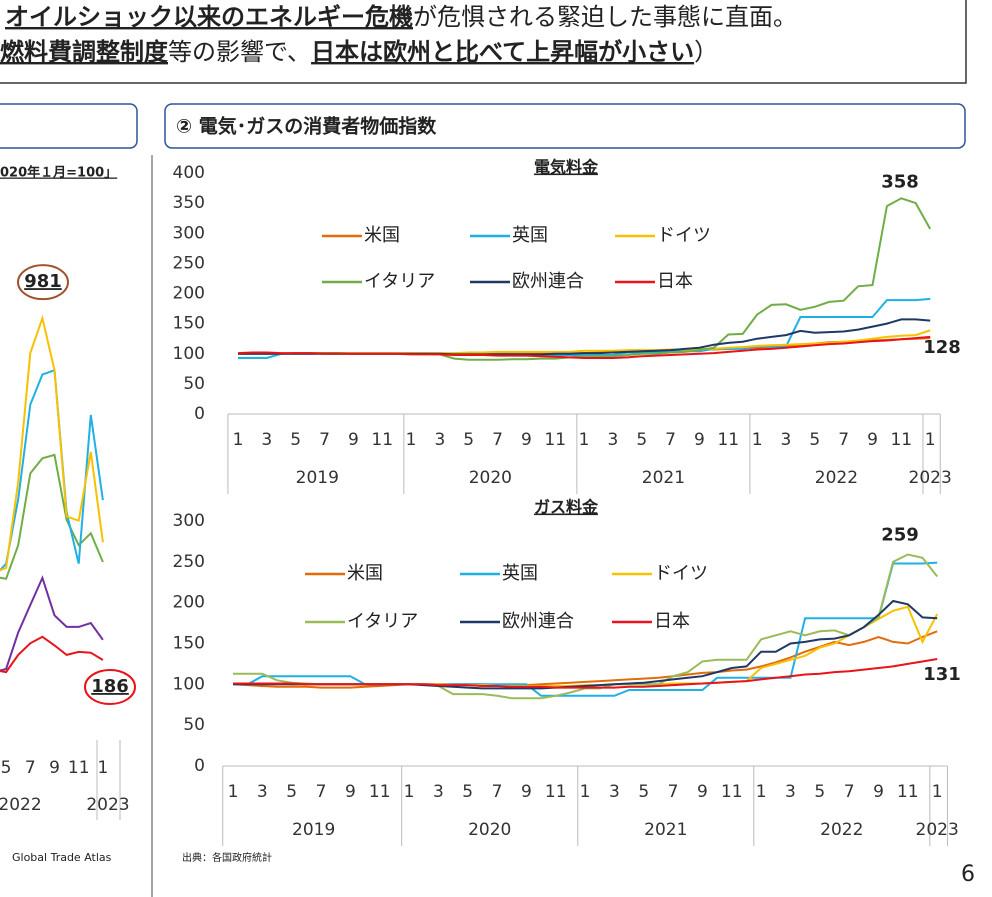 The height and width of the screenshot is (897, 992). I want to click on source-note: Global Trade Atlas, so click(62, 857).